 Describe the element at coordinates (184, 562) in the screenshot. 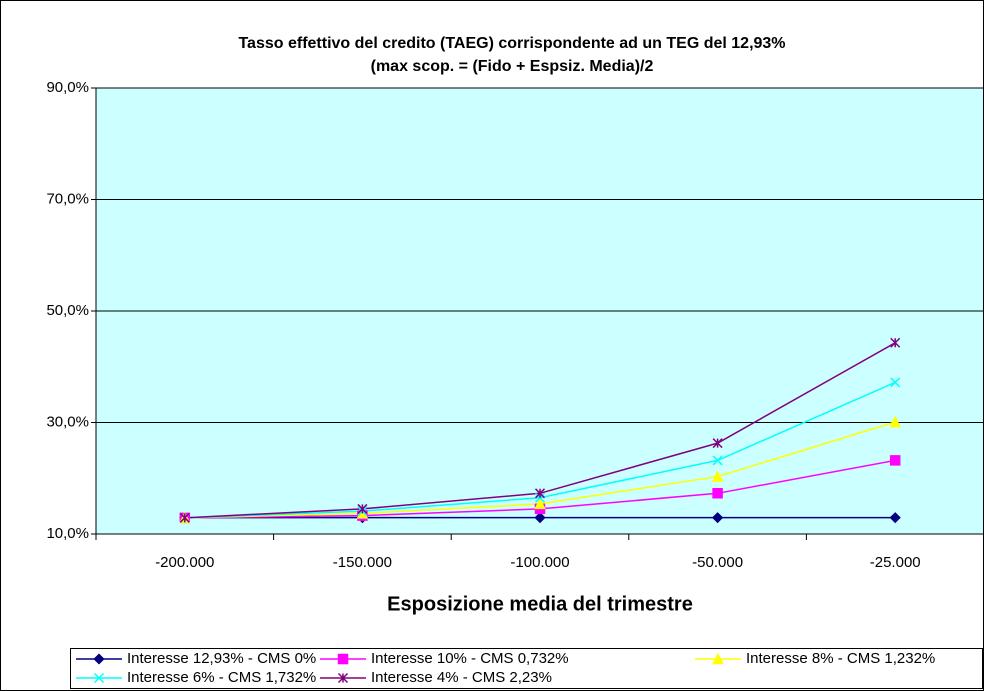

I see `x-tick-label: -200.000` at that location.